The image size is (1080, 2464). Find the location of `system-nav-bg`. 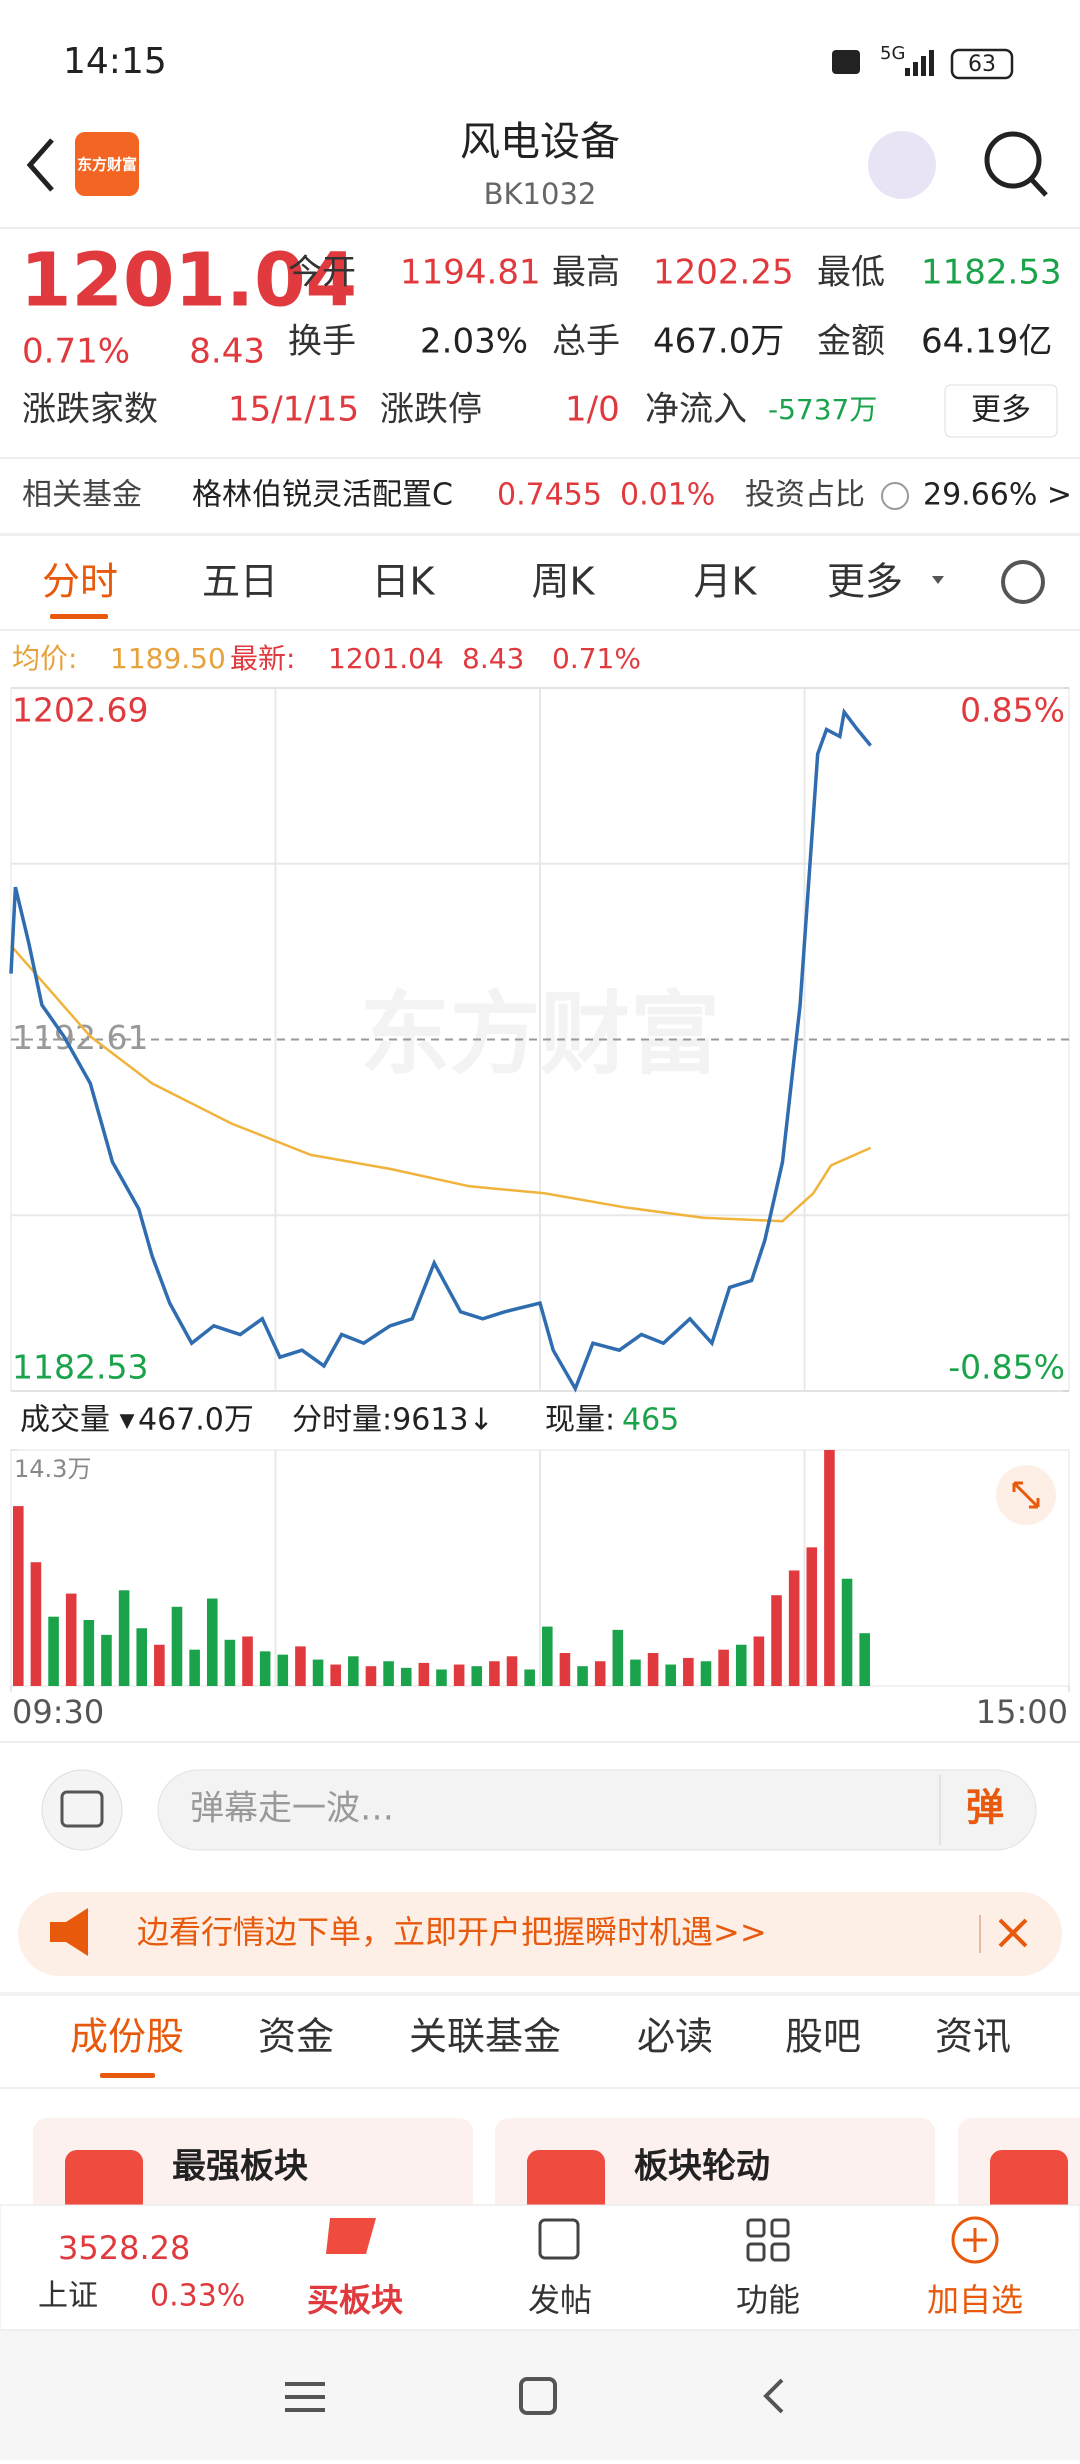

system-nav-bg is located at coordinates (540, 2395).